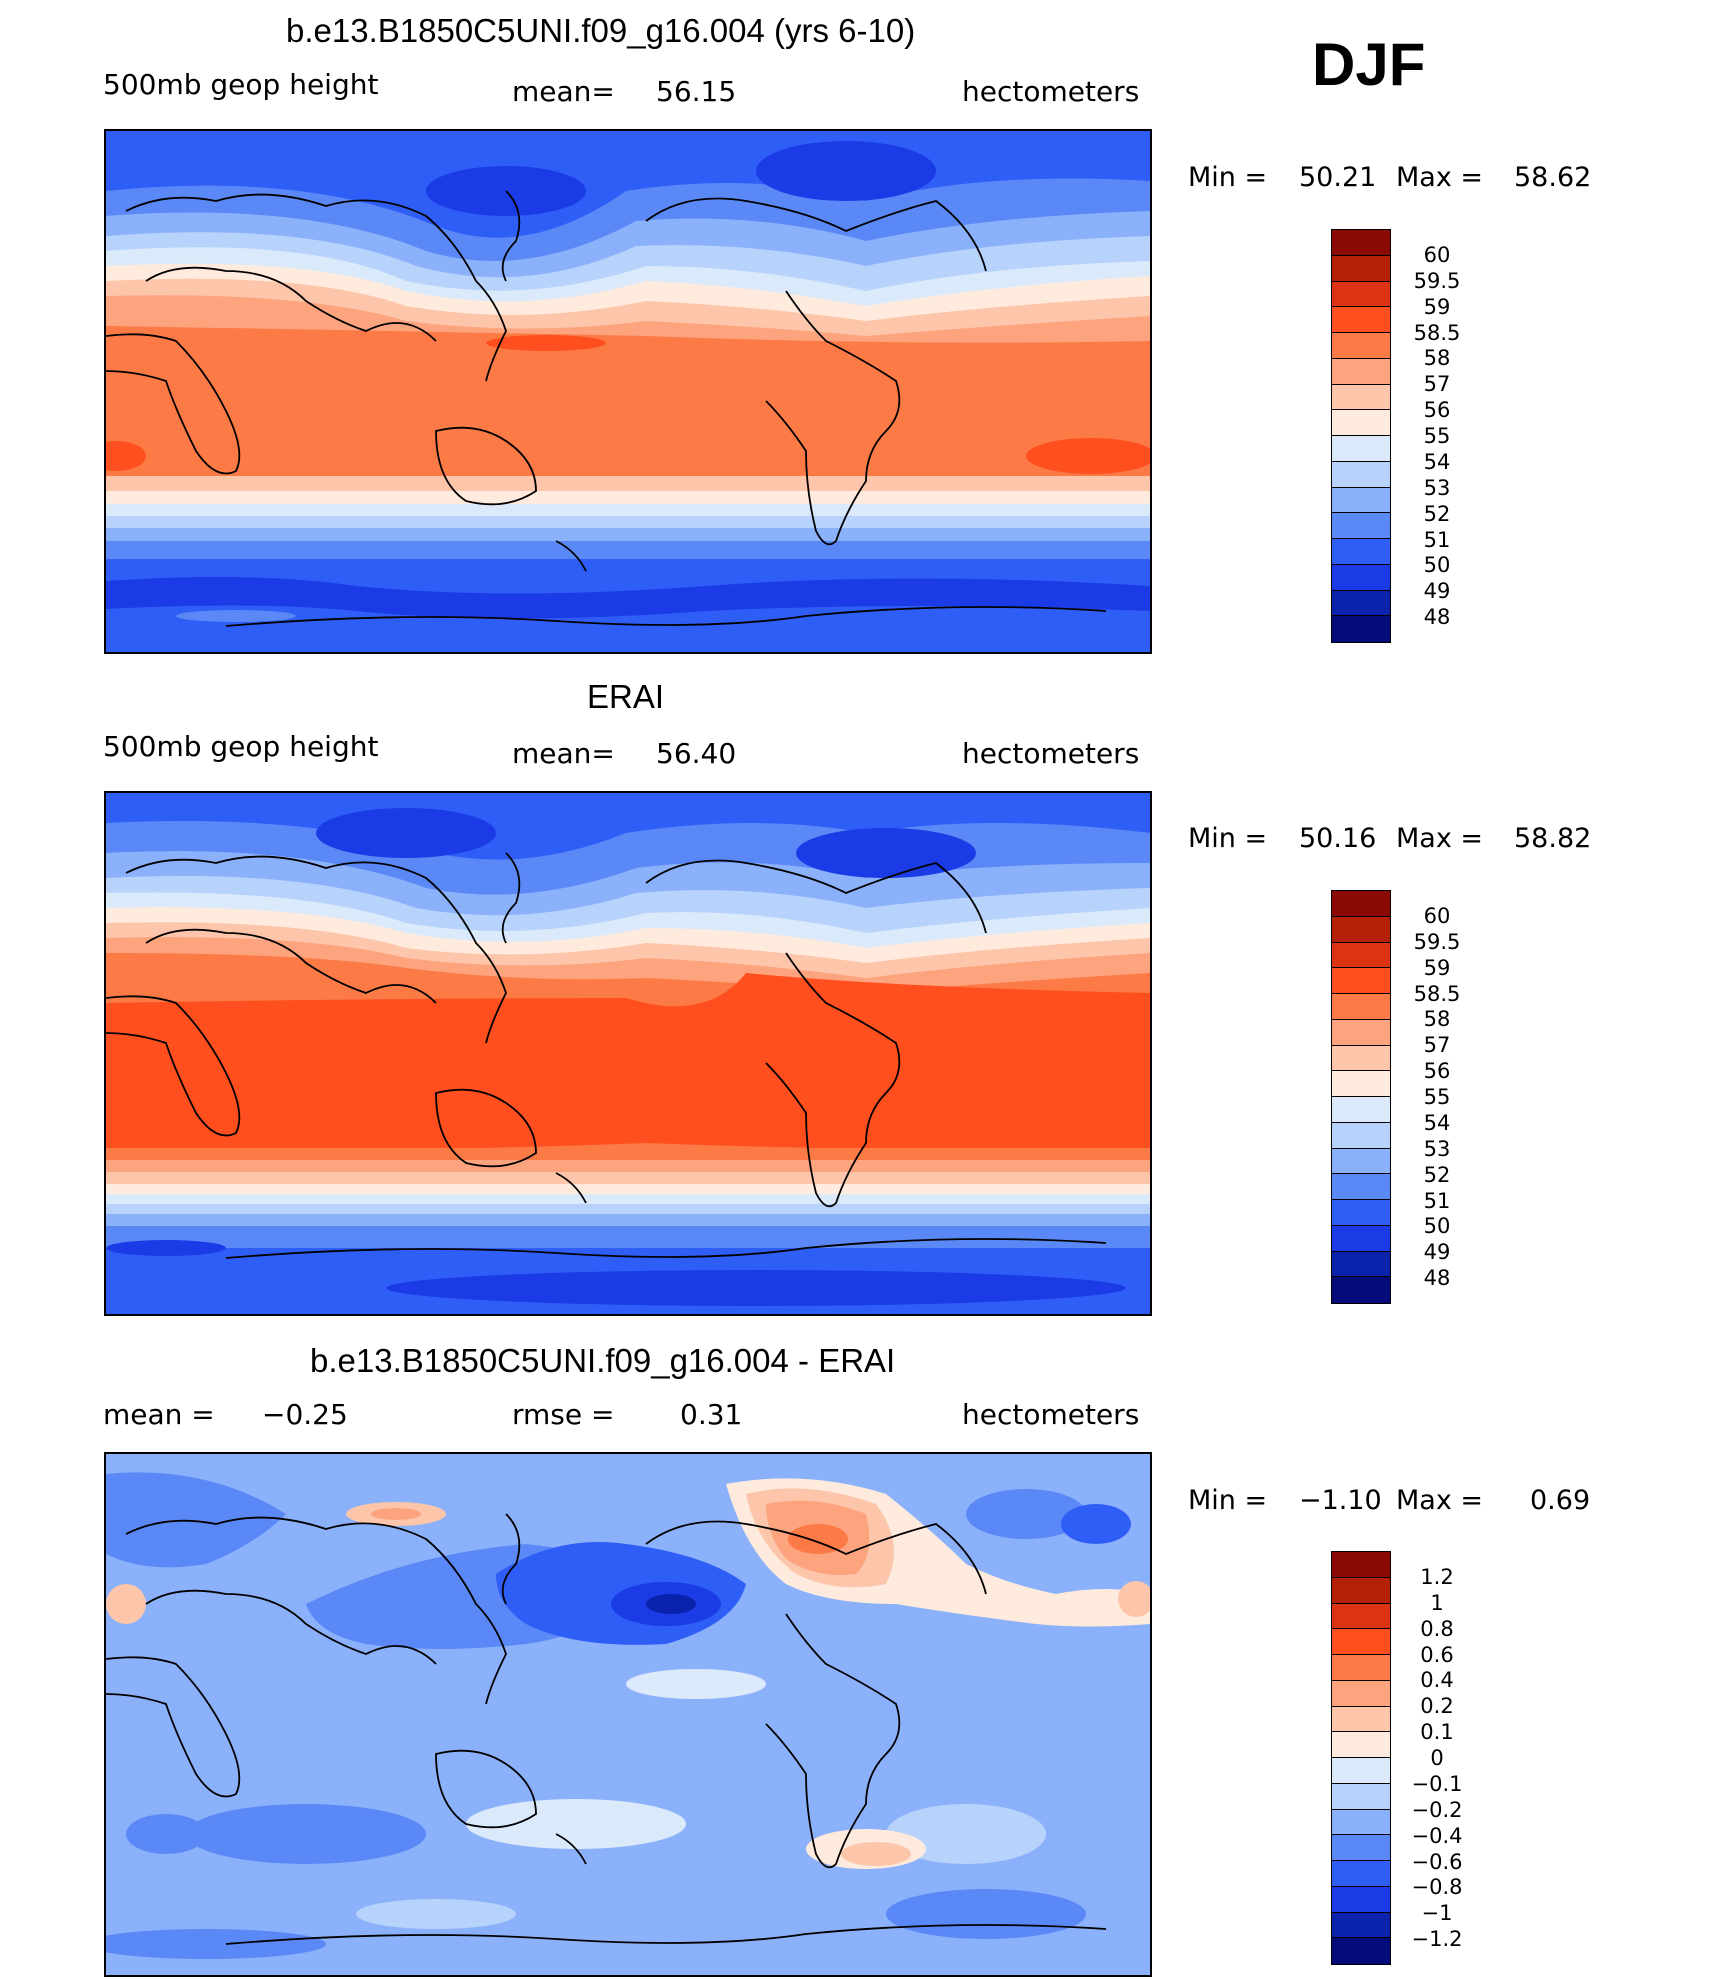 Image resolution: width=1710 pixels, height=1979 pixels. I want to click on panel2-title: ERAI, so click(626, 696).